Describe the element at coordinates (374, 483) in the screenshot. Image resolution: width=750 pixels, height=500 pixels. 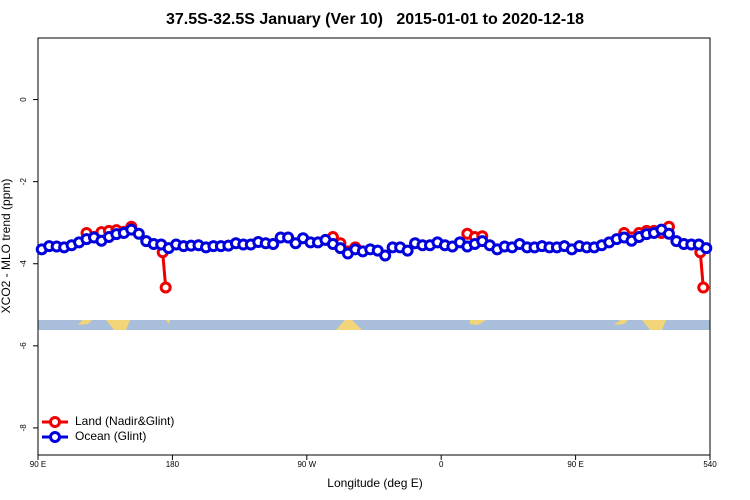
I see `x-axis-label: Longitude (deg E)` at that location.